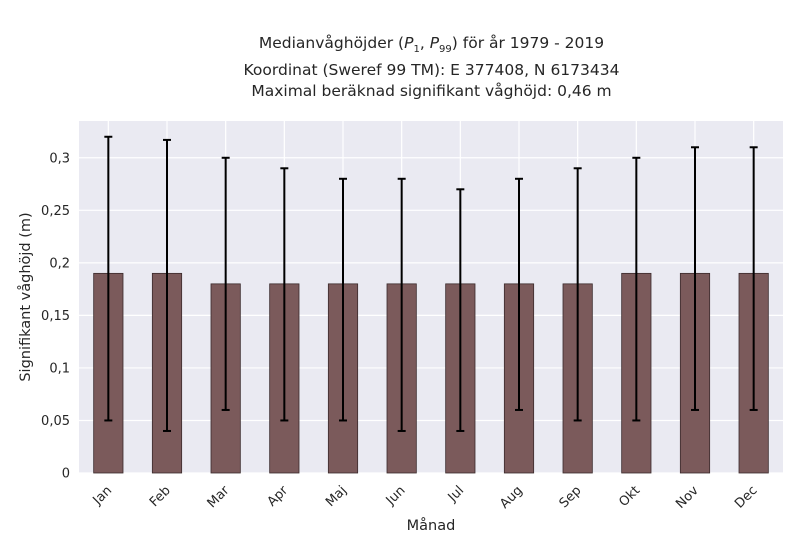 Image resolution: width=800 pixels, height=550 pixels. I want to click on x-tick-label: Mar, so click(219, 497).